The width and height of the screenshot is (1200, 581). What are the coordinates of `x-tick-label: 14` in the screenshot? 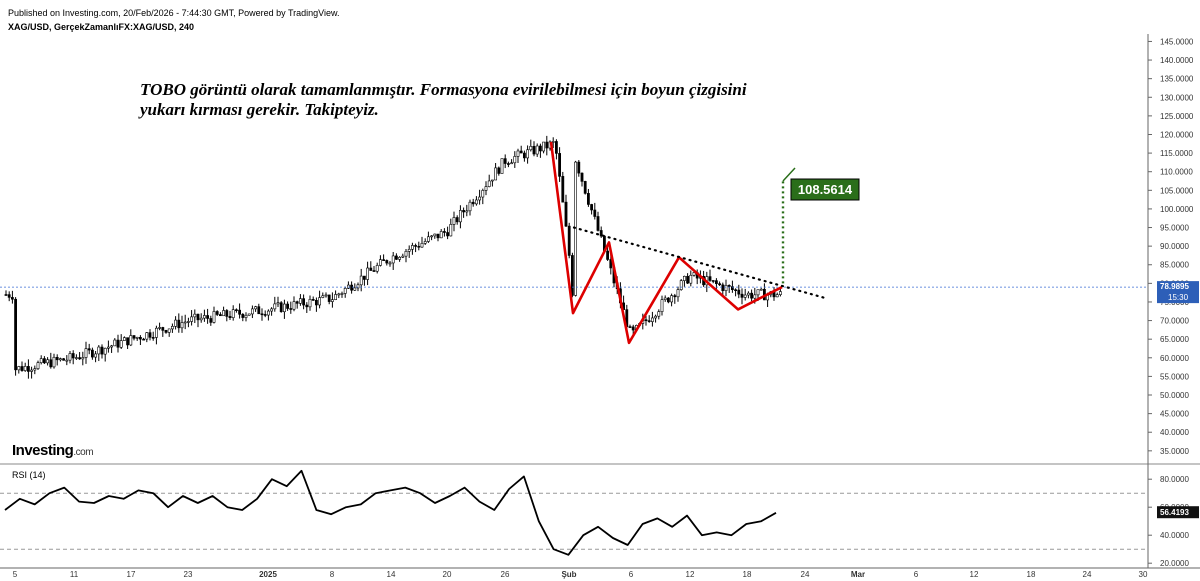 It's located at (391, 574).